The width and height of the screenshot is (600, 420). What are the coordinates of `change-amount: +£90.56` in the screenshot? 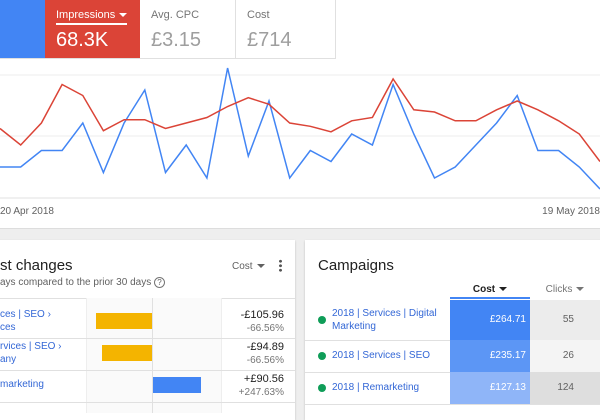 It's located at (263, 379).